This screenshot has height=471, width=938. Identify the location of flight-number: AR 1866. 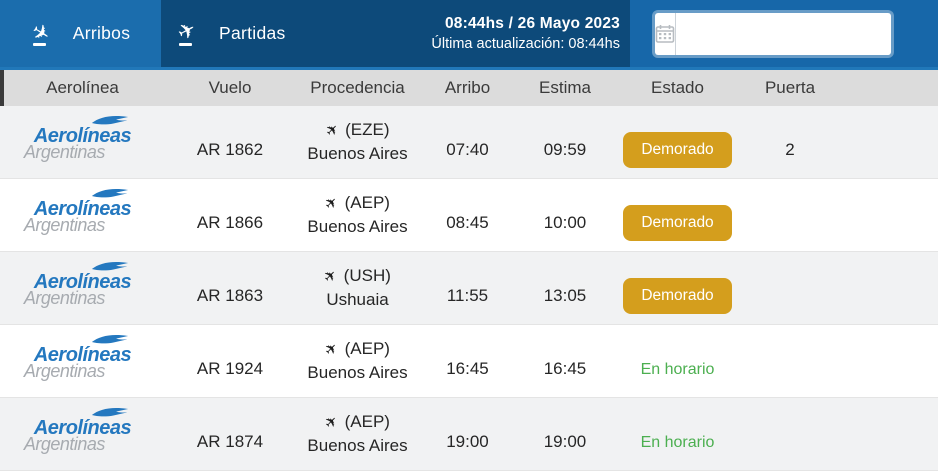
(230, 222).